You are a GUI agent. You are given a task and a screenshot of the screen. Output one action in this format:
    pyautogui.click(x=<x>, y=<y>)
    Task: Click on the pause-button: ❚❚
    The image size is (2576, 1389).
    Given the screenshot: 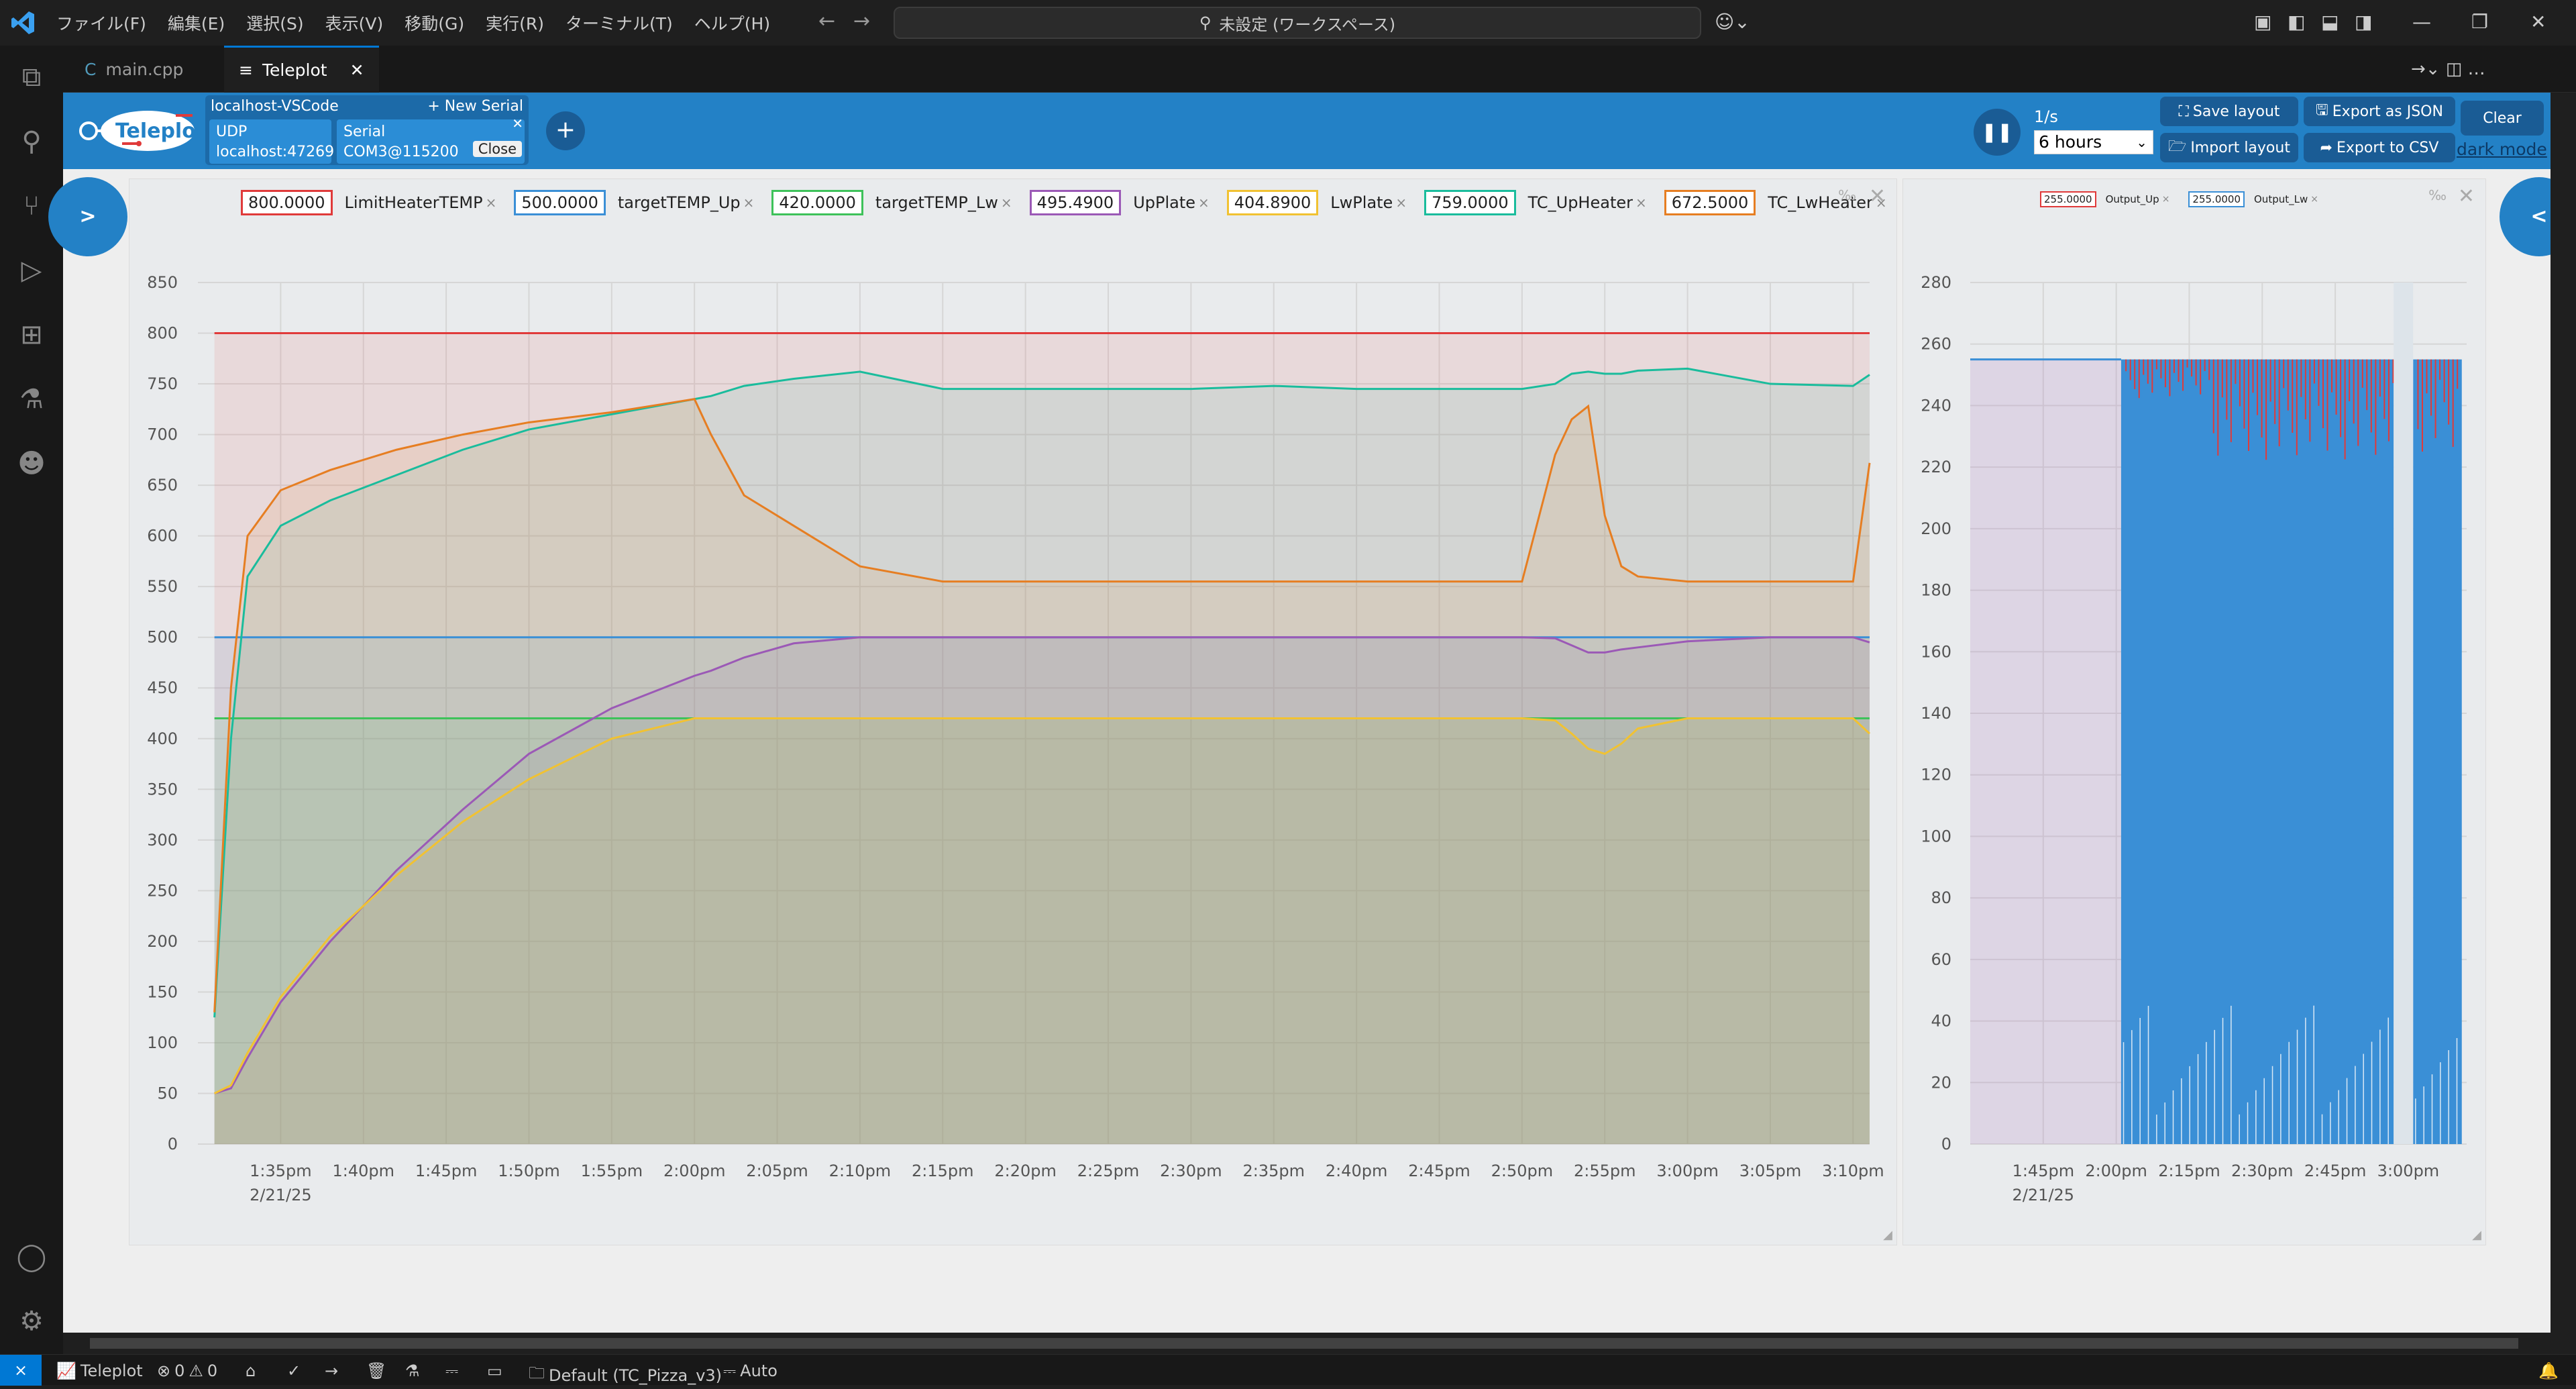 What is the action you would take?
    pyautogui.click(x=1997, y=133)
    